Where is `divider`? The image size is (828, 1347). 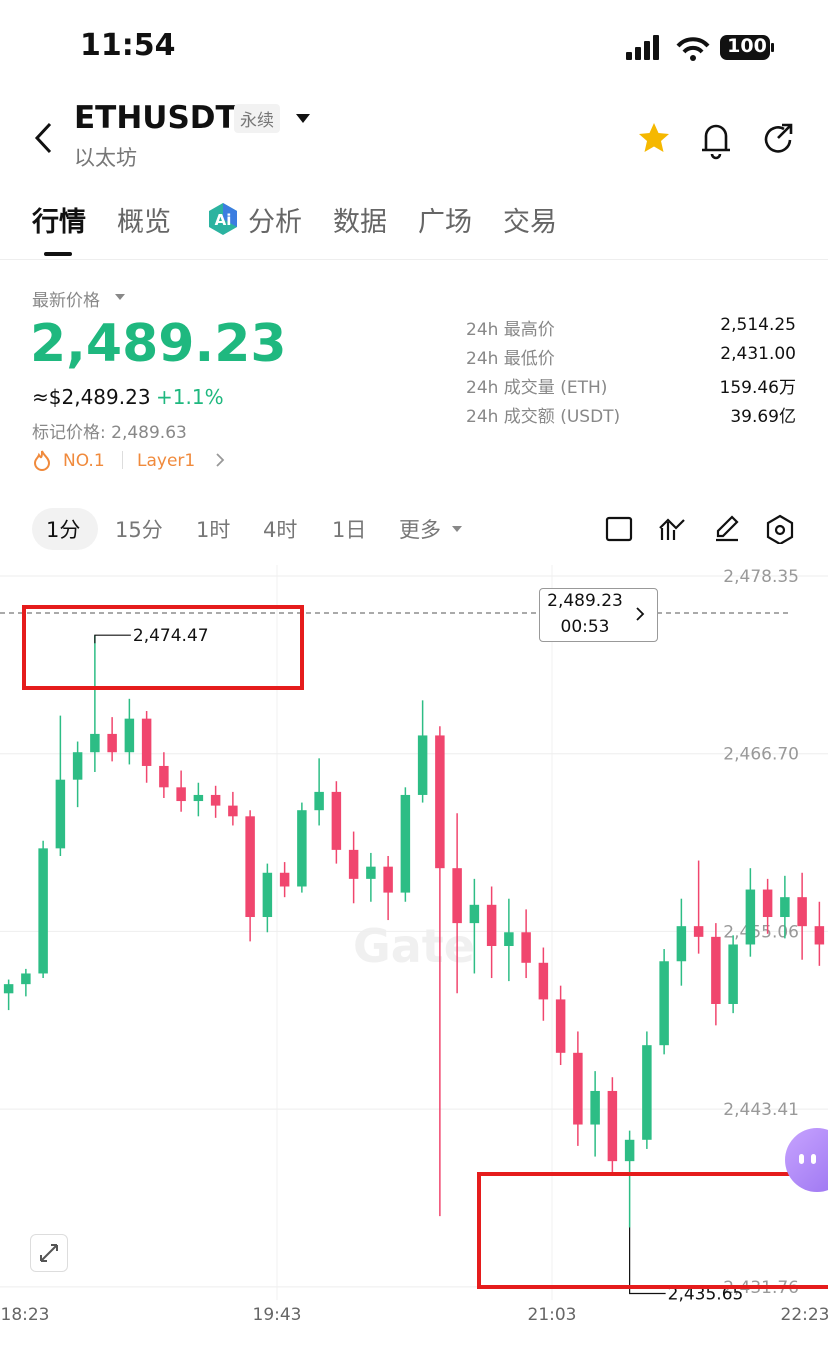 divider is located at coordinates (414, 259).